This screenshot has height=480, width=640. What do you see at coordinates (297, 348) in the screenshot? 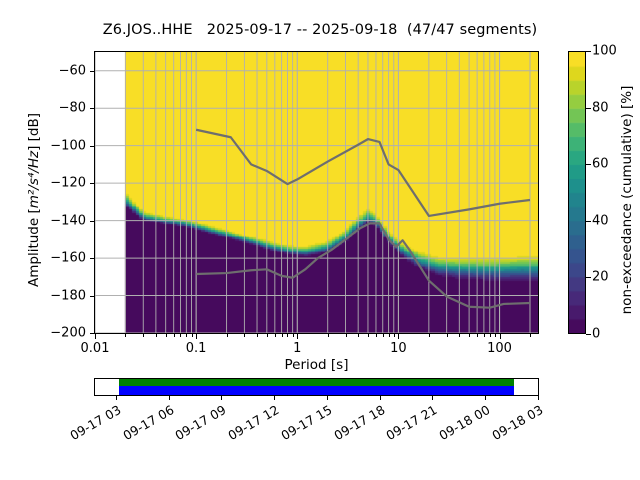
I see `x-tick-label: 1` at bounding box center [297, 348].